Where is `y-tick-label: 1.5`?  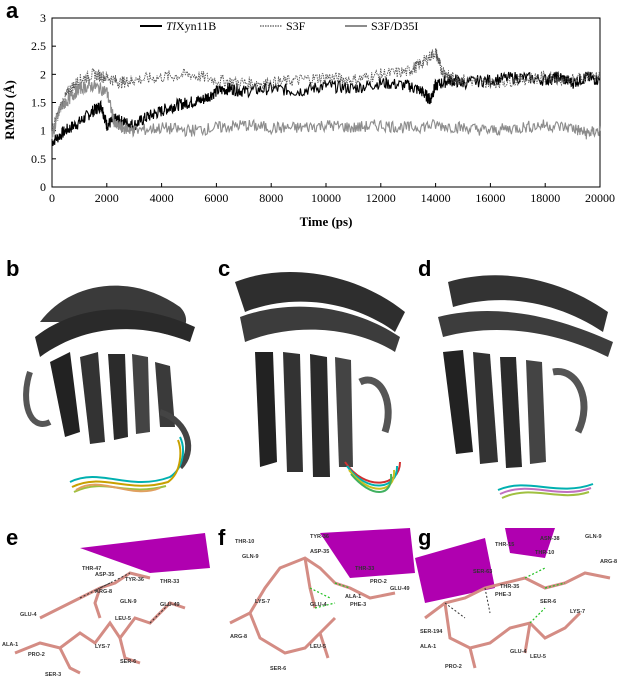
y-tick-label: 1.5 is located at coordinates (38, 103).